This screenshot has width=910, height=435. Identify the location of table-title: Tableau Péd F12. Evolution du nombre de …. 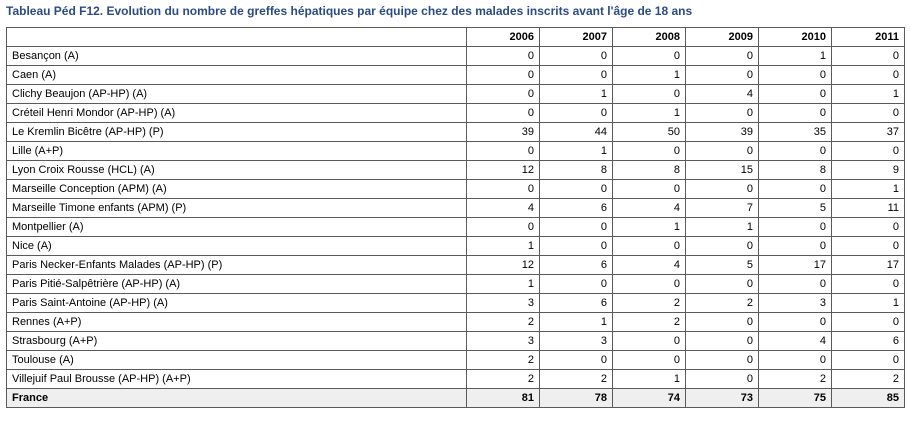
(349, 11).